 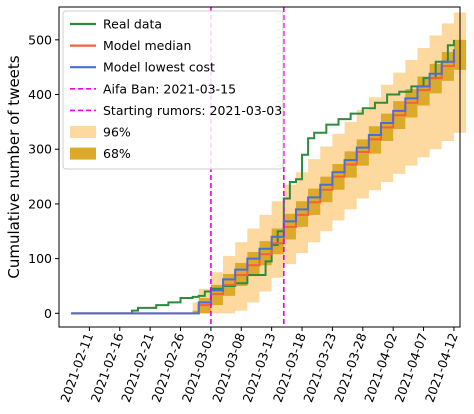 I want to click on legend-96-swatch, so click(x=83, y=132).